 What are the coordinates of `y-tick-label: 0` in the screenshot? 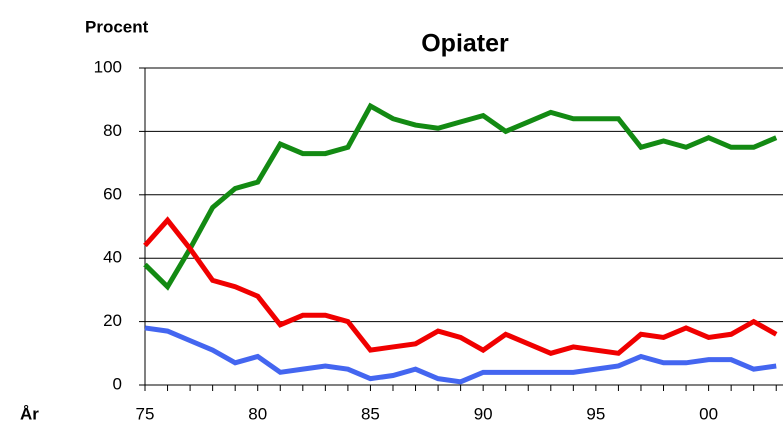 It's located at (117, 383).